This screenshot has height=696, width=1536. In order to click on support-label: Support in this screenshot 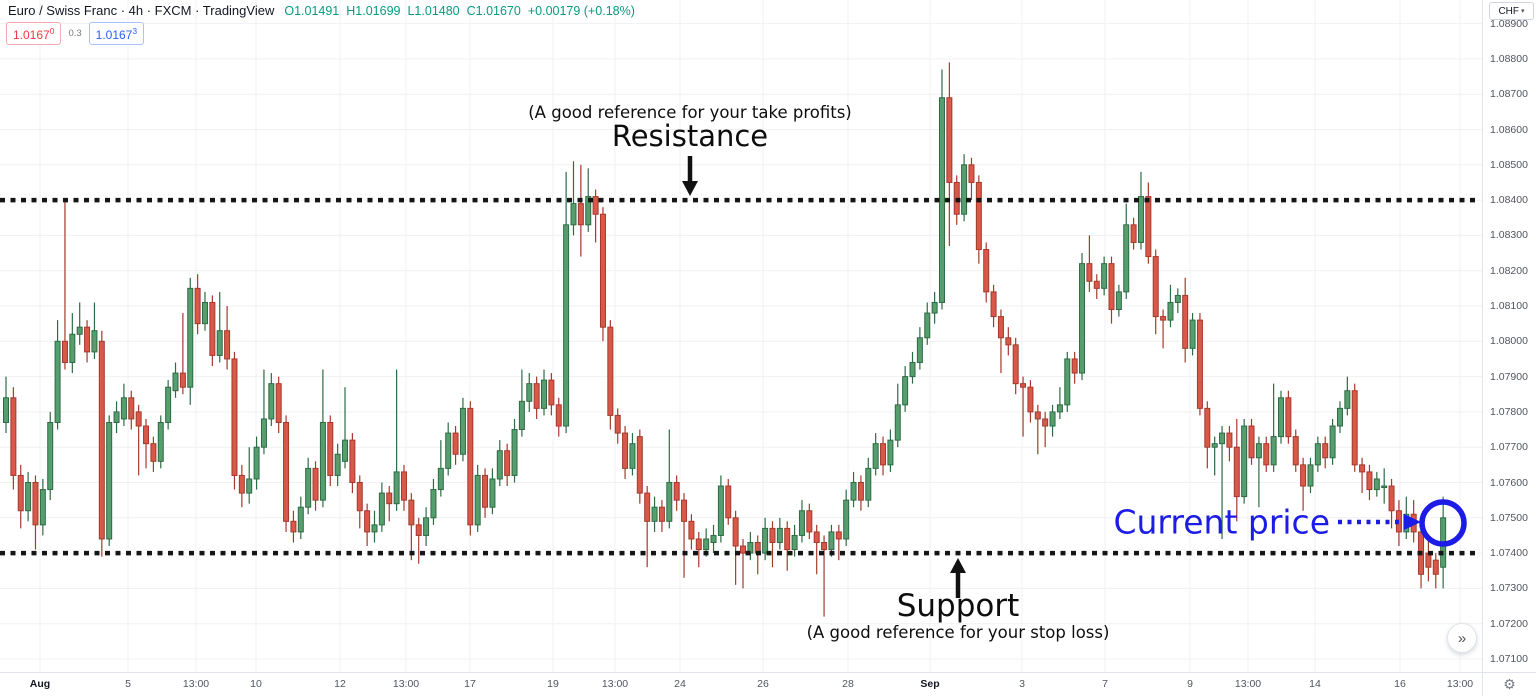, I will do `click(958, 606)`.